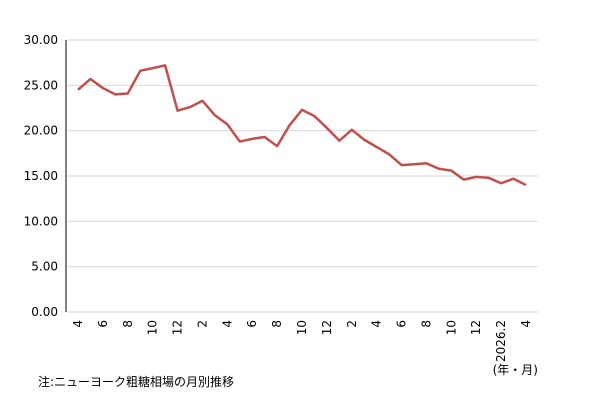 The width and height of the screenshot is (604, 403). Describe the element at coordinates (41, 40) in the screenshot. I see `y-tick-label: 30.00` at that location.